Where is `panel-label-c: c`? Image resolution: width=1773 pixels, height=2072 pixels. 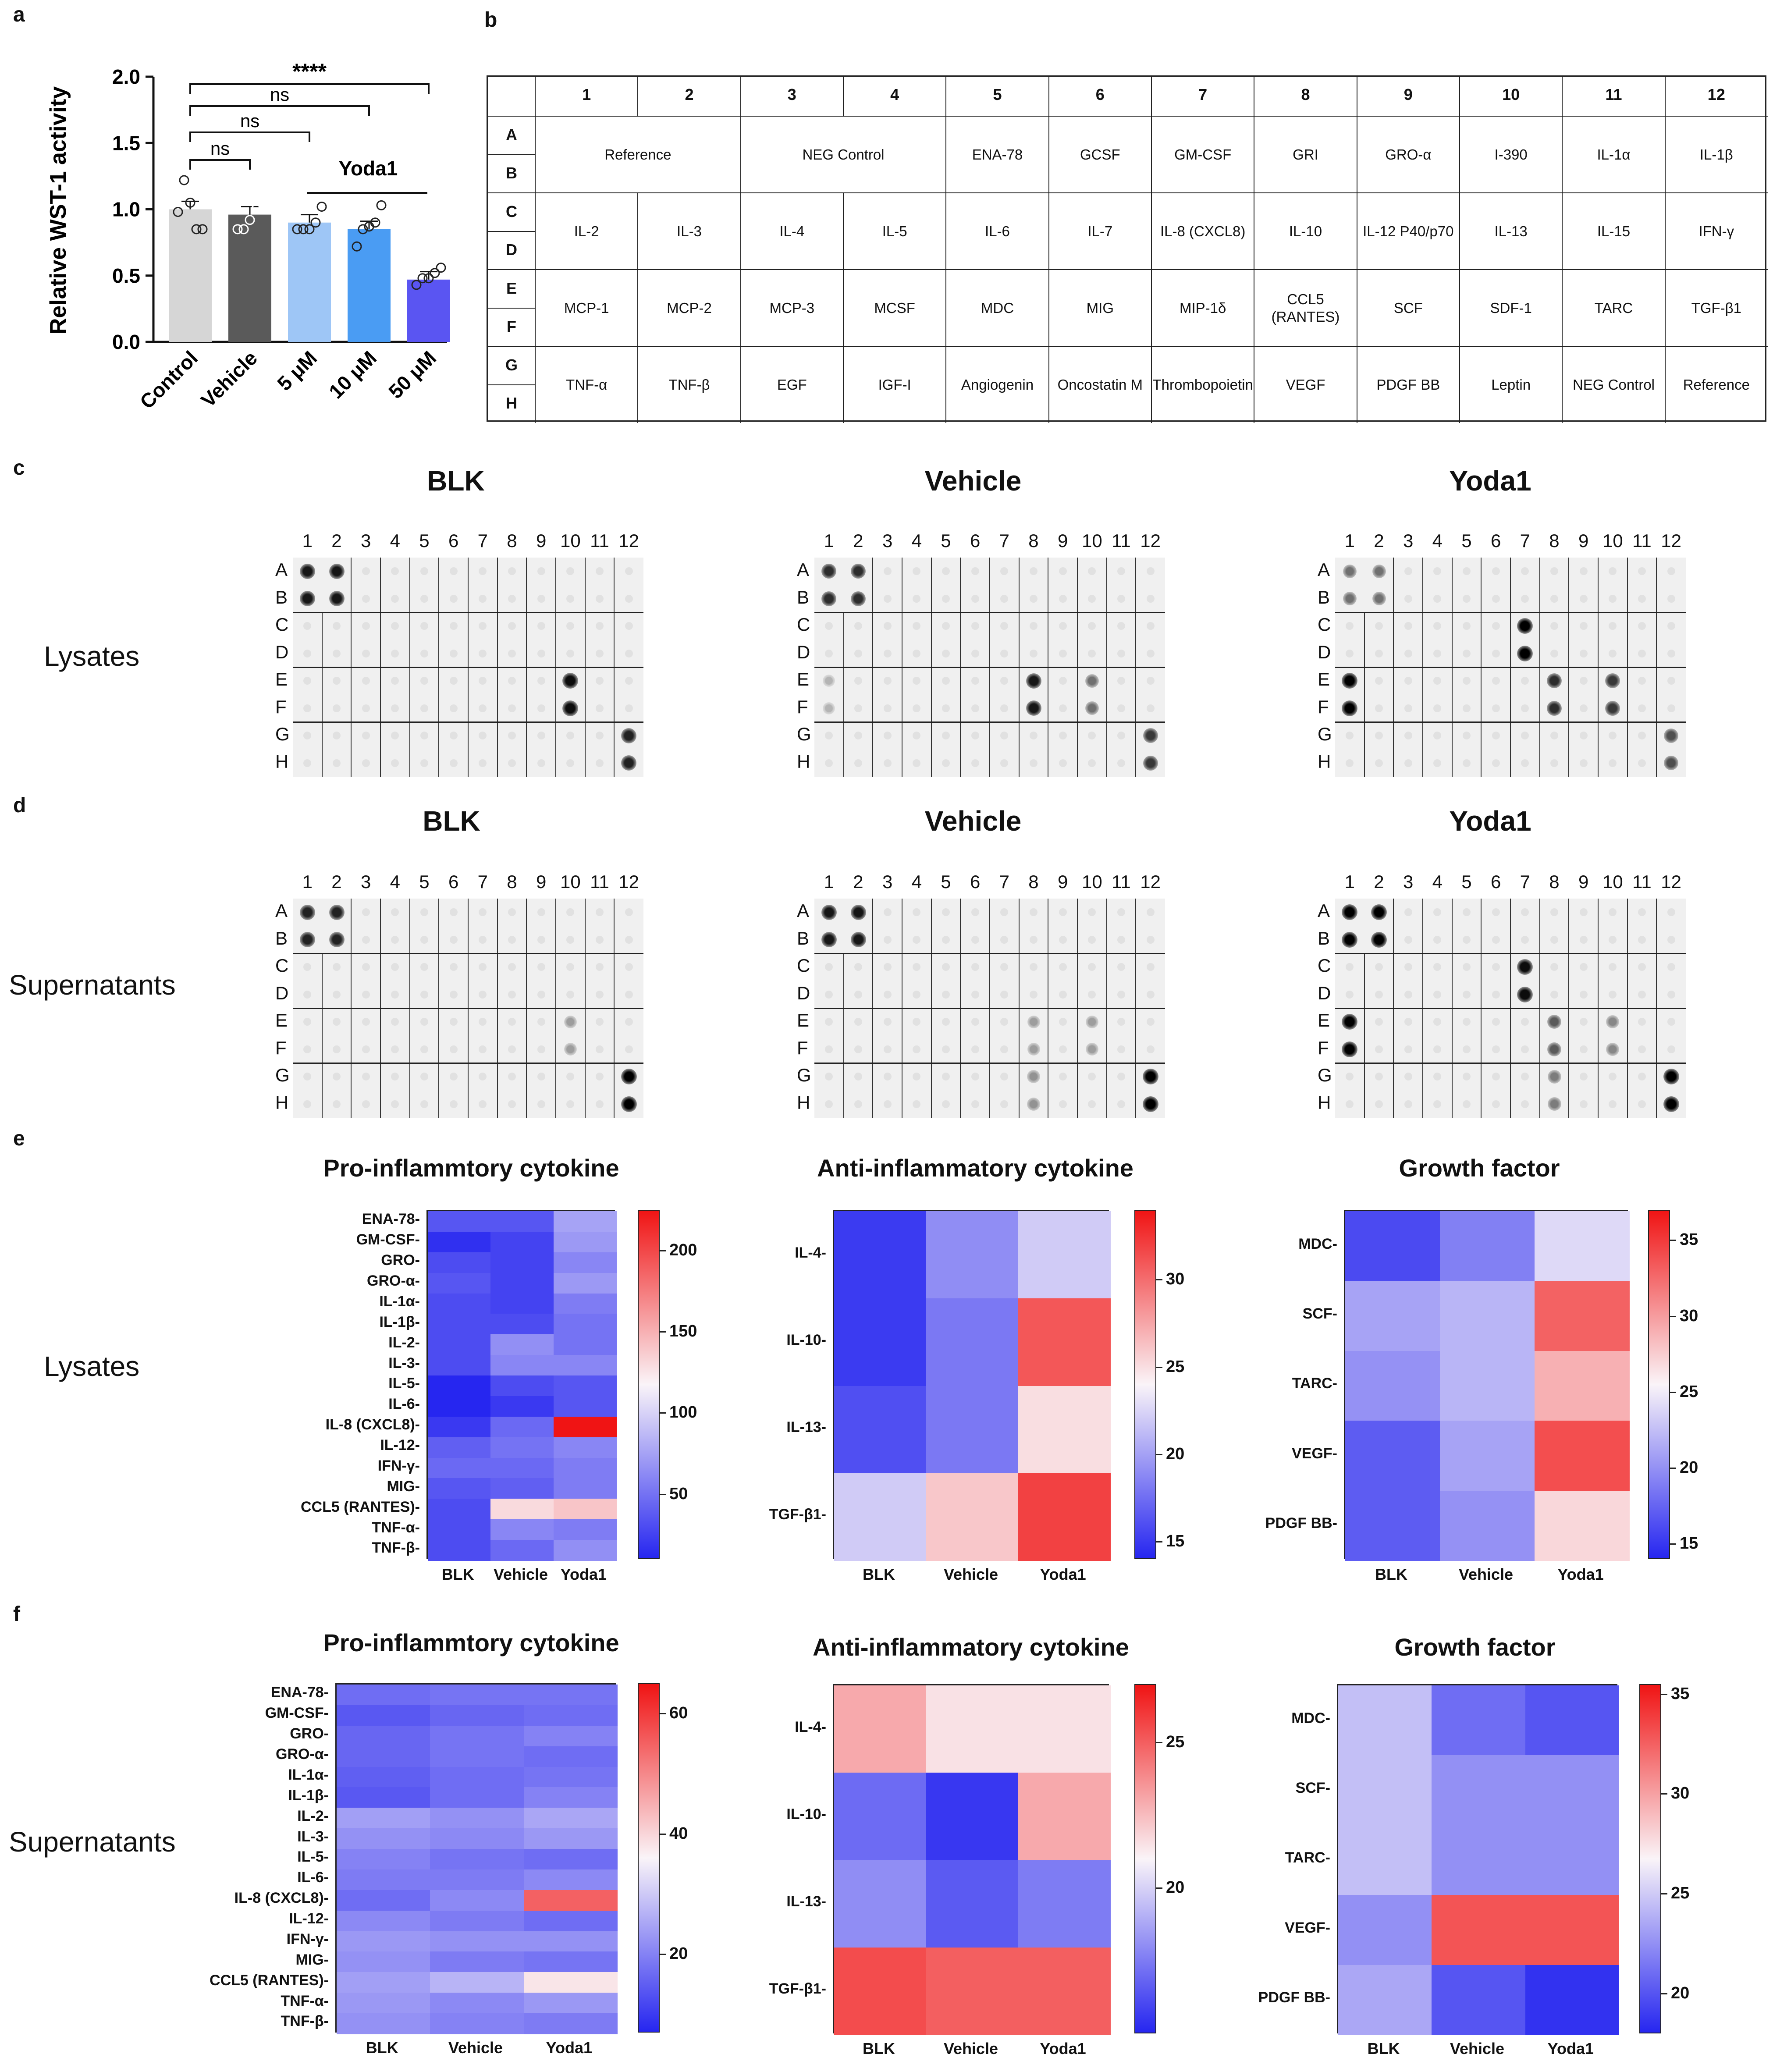
panel-label-c: c is located at coordinates (19, 468).